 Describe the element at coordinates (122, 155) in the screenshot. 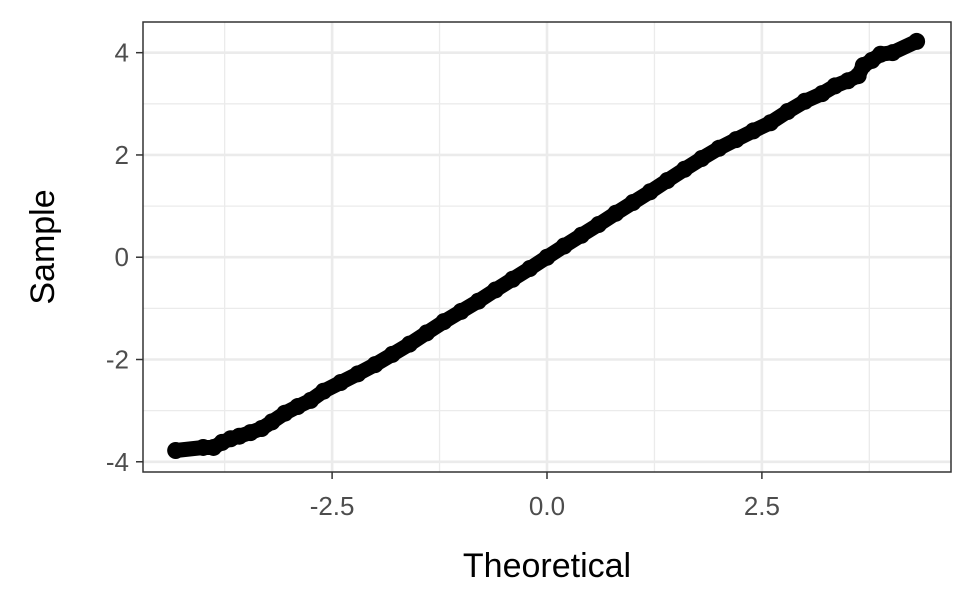

I see `y-tick-label: 2` at that location.